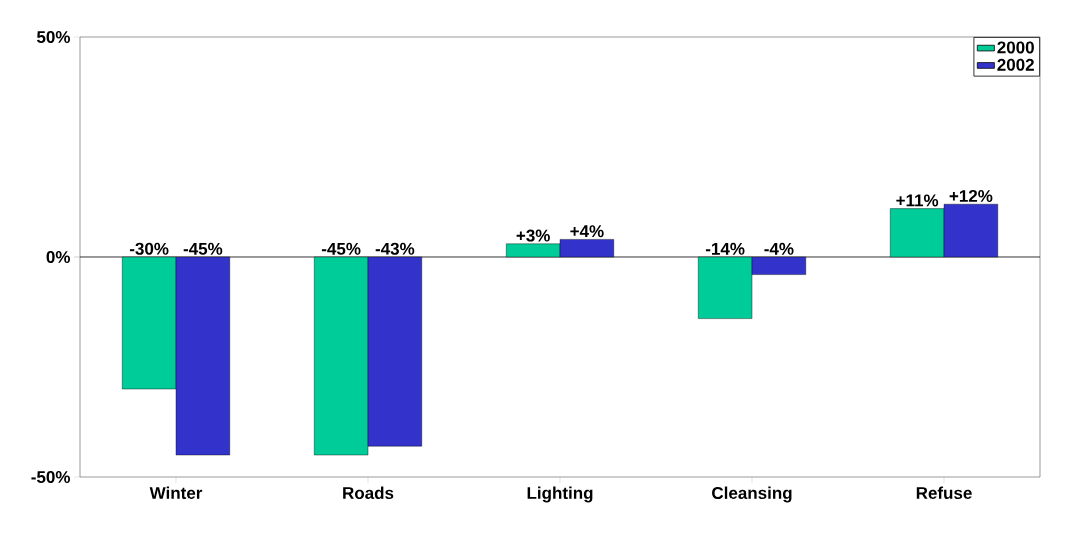 The image size is (1083, 539). Describe the element at coordinates (752, 494) in the screenshot. I see `x-tick-label: Cleansing` at that location.